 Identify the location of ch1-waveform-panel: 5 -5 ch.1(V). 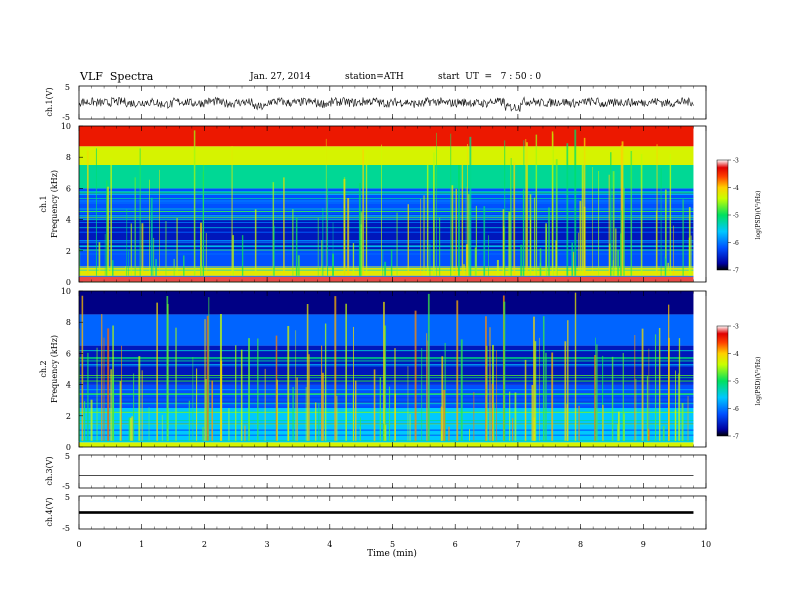
(376, 102).